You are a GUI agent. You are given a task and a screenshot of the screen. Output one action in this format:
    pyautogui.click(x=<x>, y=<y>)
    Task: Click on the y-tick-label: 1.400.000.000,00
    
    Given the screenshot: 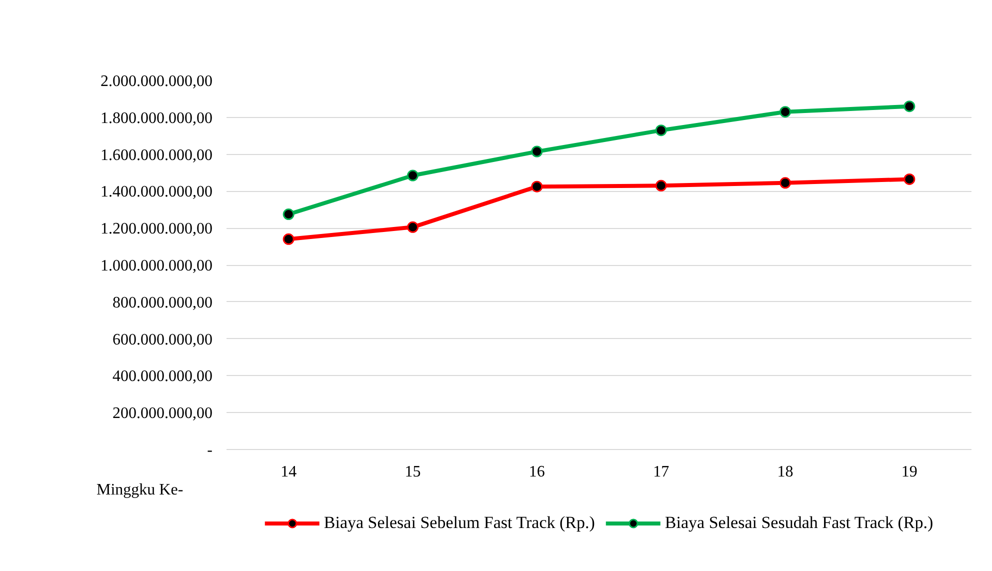 What is the action you would take?
    pyautogui.click(x=156, y=192)
    